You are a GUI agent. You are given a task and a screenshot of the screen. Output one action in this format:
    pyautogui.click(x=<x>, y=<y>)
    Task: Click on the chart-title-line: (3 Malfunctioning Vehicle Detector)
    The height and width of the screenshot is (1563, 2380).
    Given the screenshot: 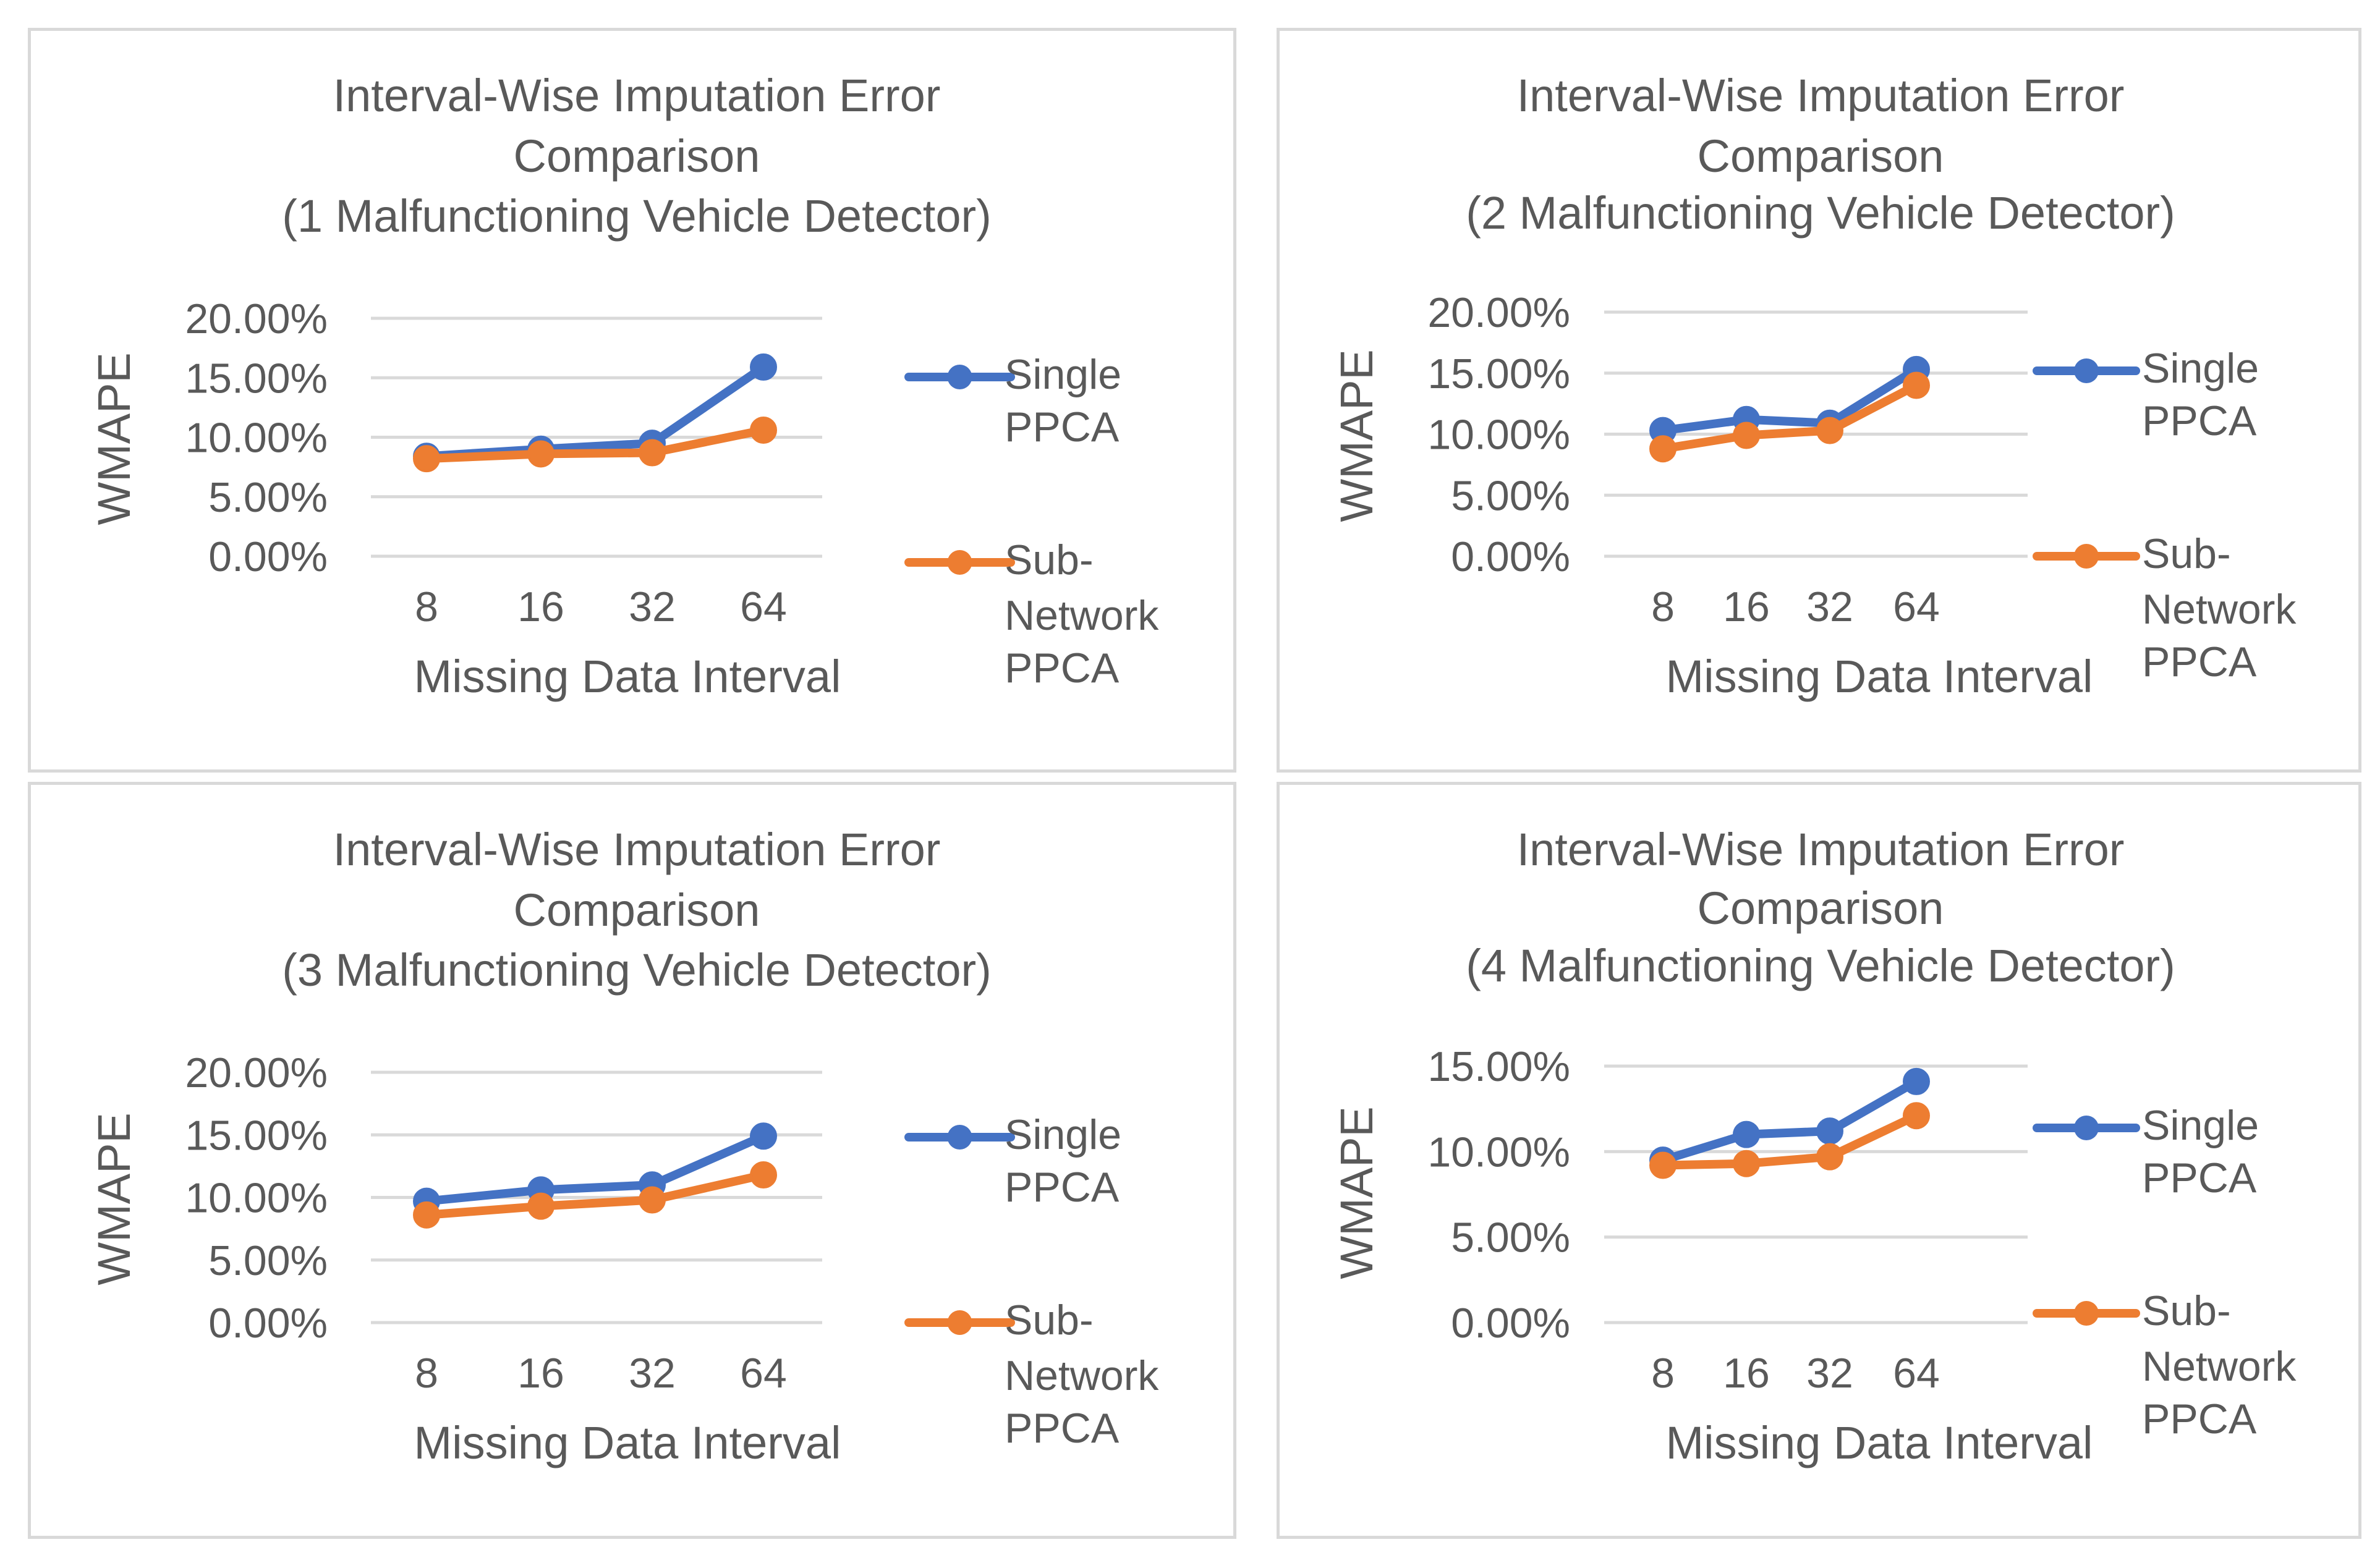 What is the action you would take?
    pyautogui.click(x=637, y=970)
    